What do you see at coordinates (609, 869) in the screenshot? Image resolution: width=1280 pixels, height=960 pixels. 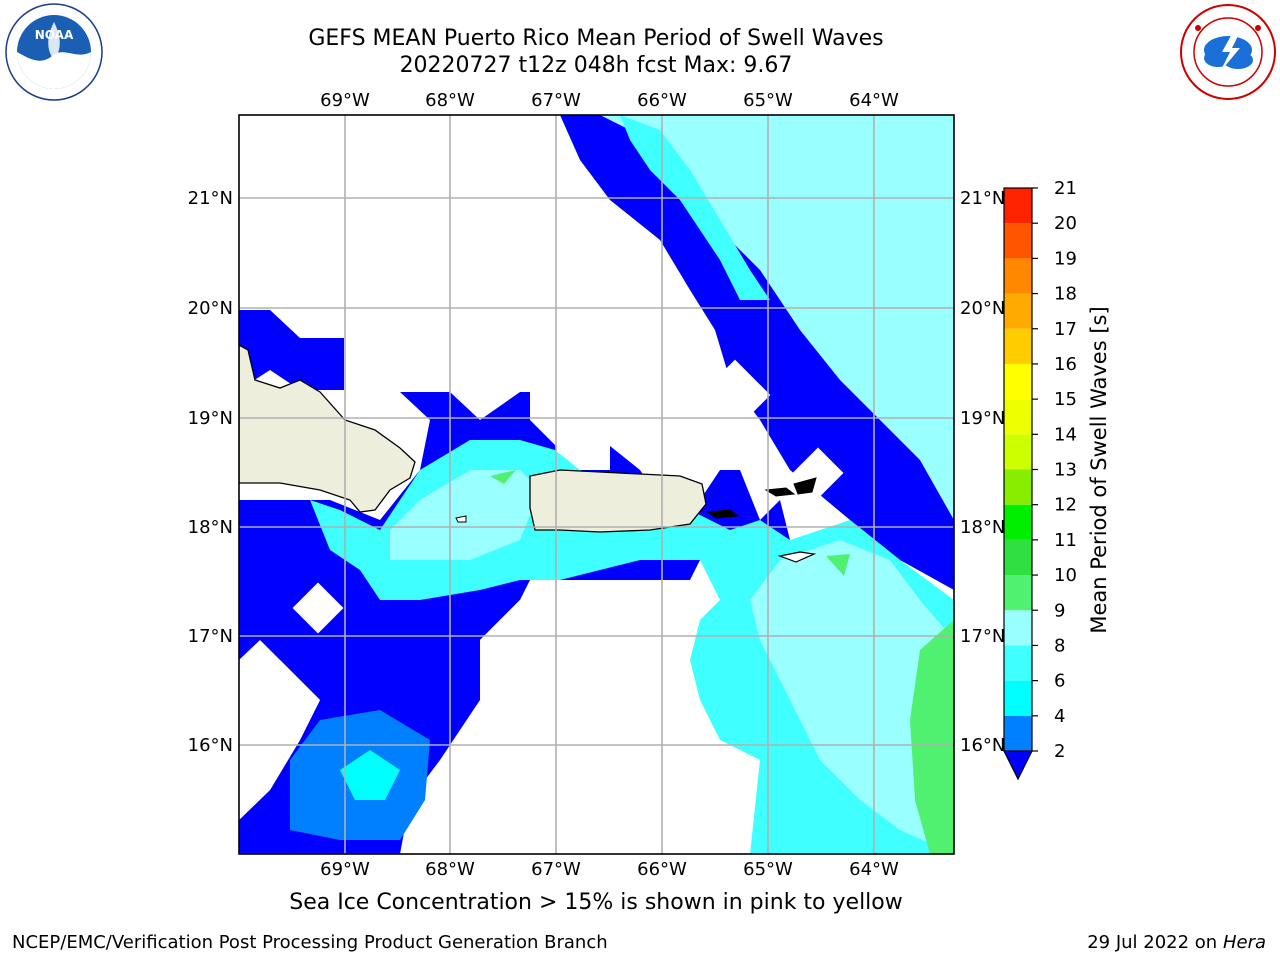 I see `lon-labels-bottom: 69°W 68°W 67°W 66°W 65°W 64°W` at bounding box center [609, 869].